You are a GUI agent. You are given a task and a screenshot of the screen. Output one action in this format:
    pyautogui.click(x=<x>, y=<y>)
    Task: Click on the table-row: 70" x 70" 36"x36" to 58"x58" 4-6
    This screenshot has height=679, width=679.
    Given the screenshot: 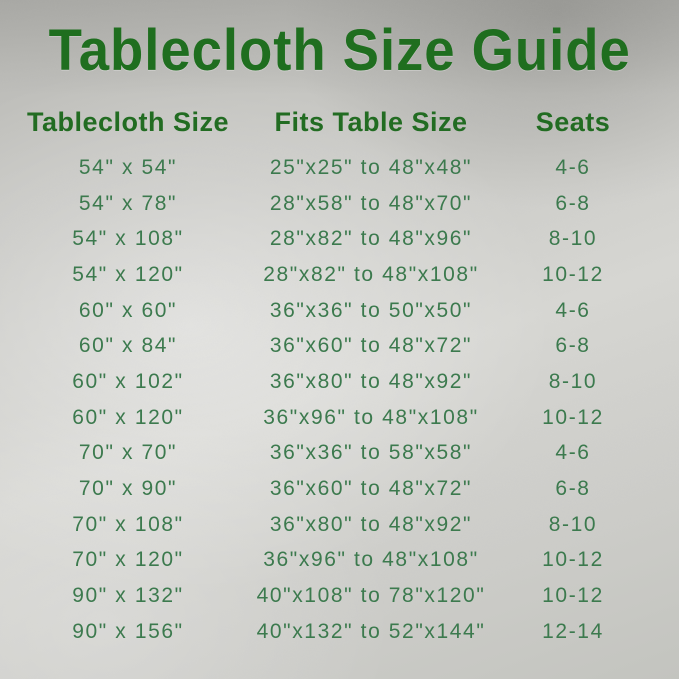 What is the action you would take?
    pyautogui.click(x=330, y=454)
    